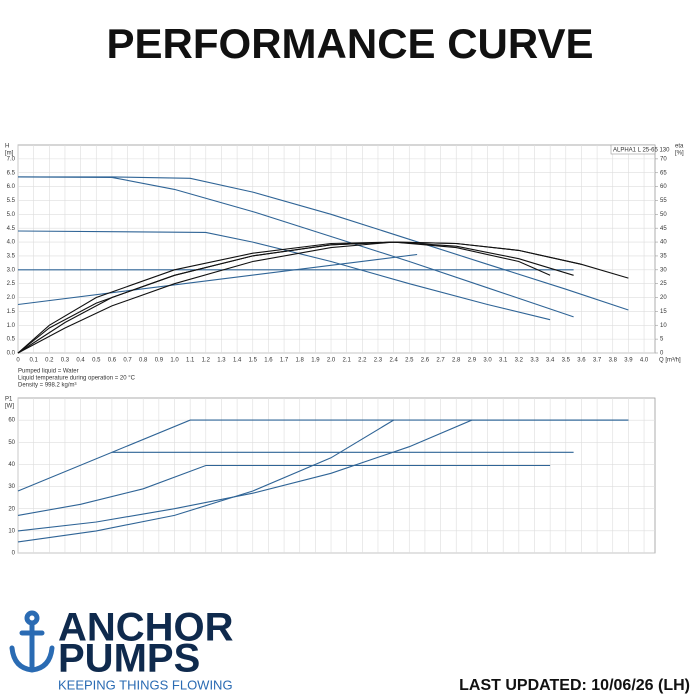  I want to click on x-tick-label: 3.0, so click(487, 361).